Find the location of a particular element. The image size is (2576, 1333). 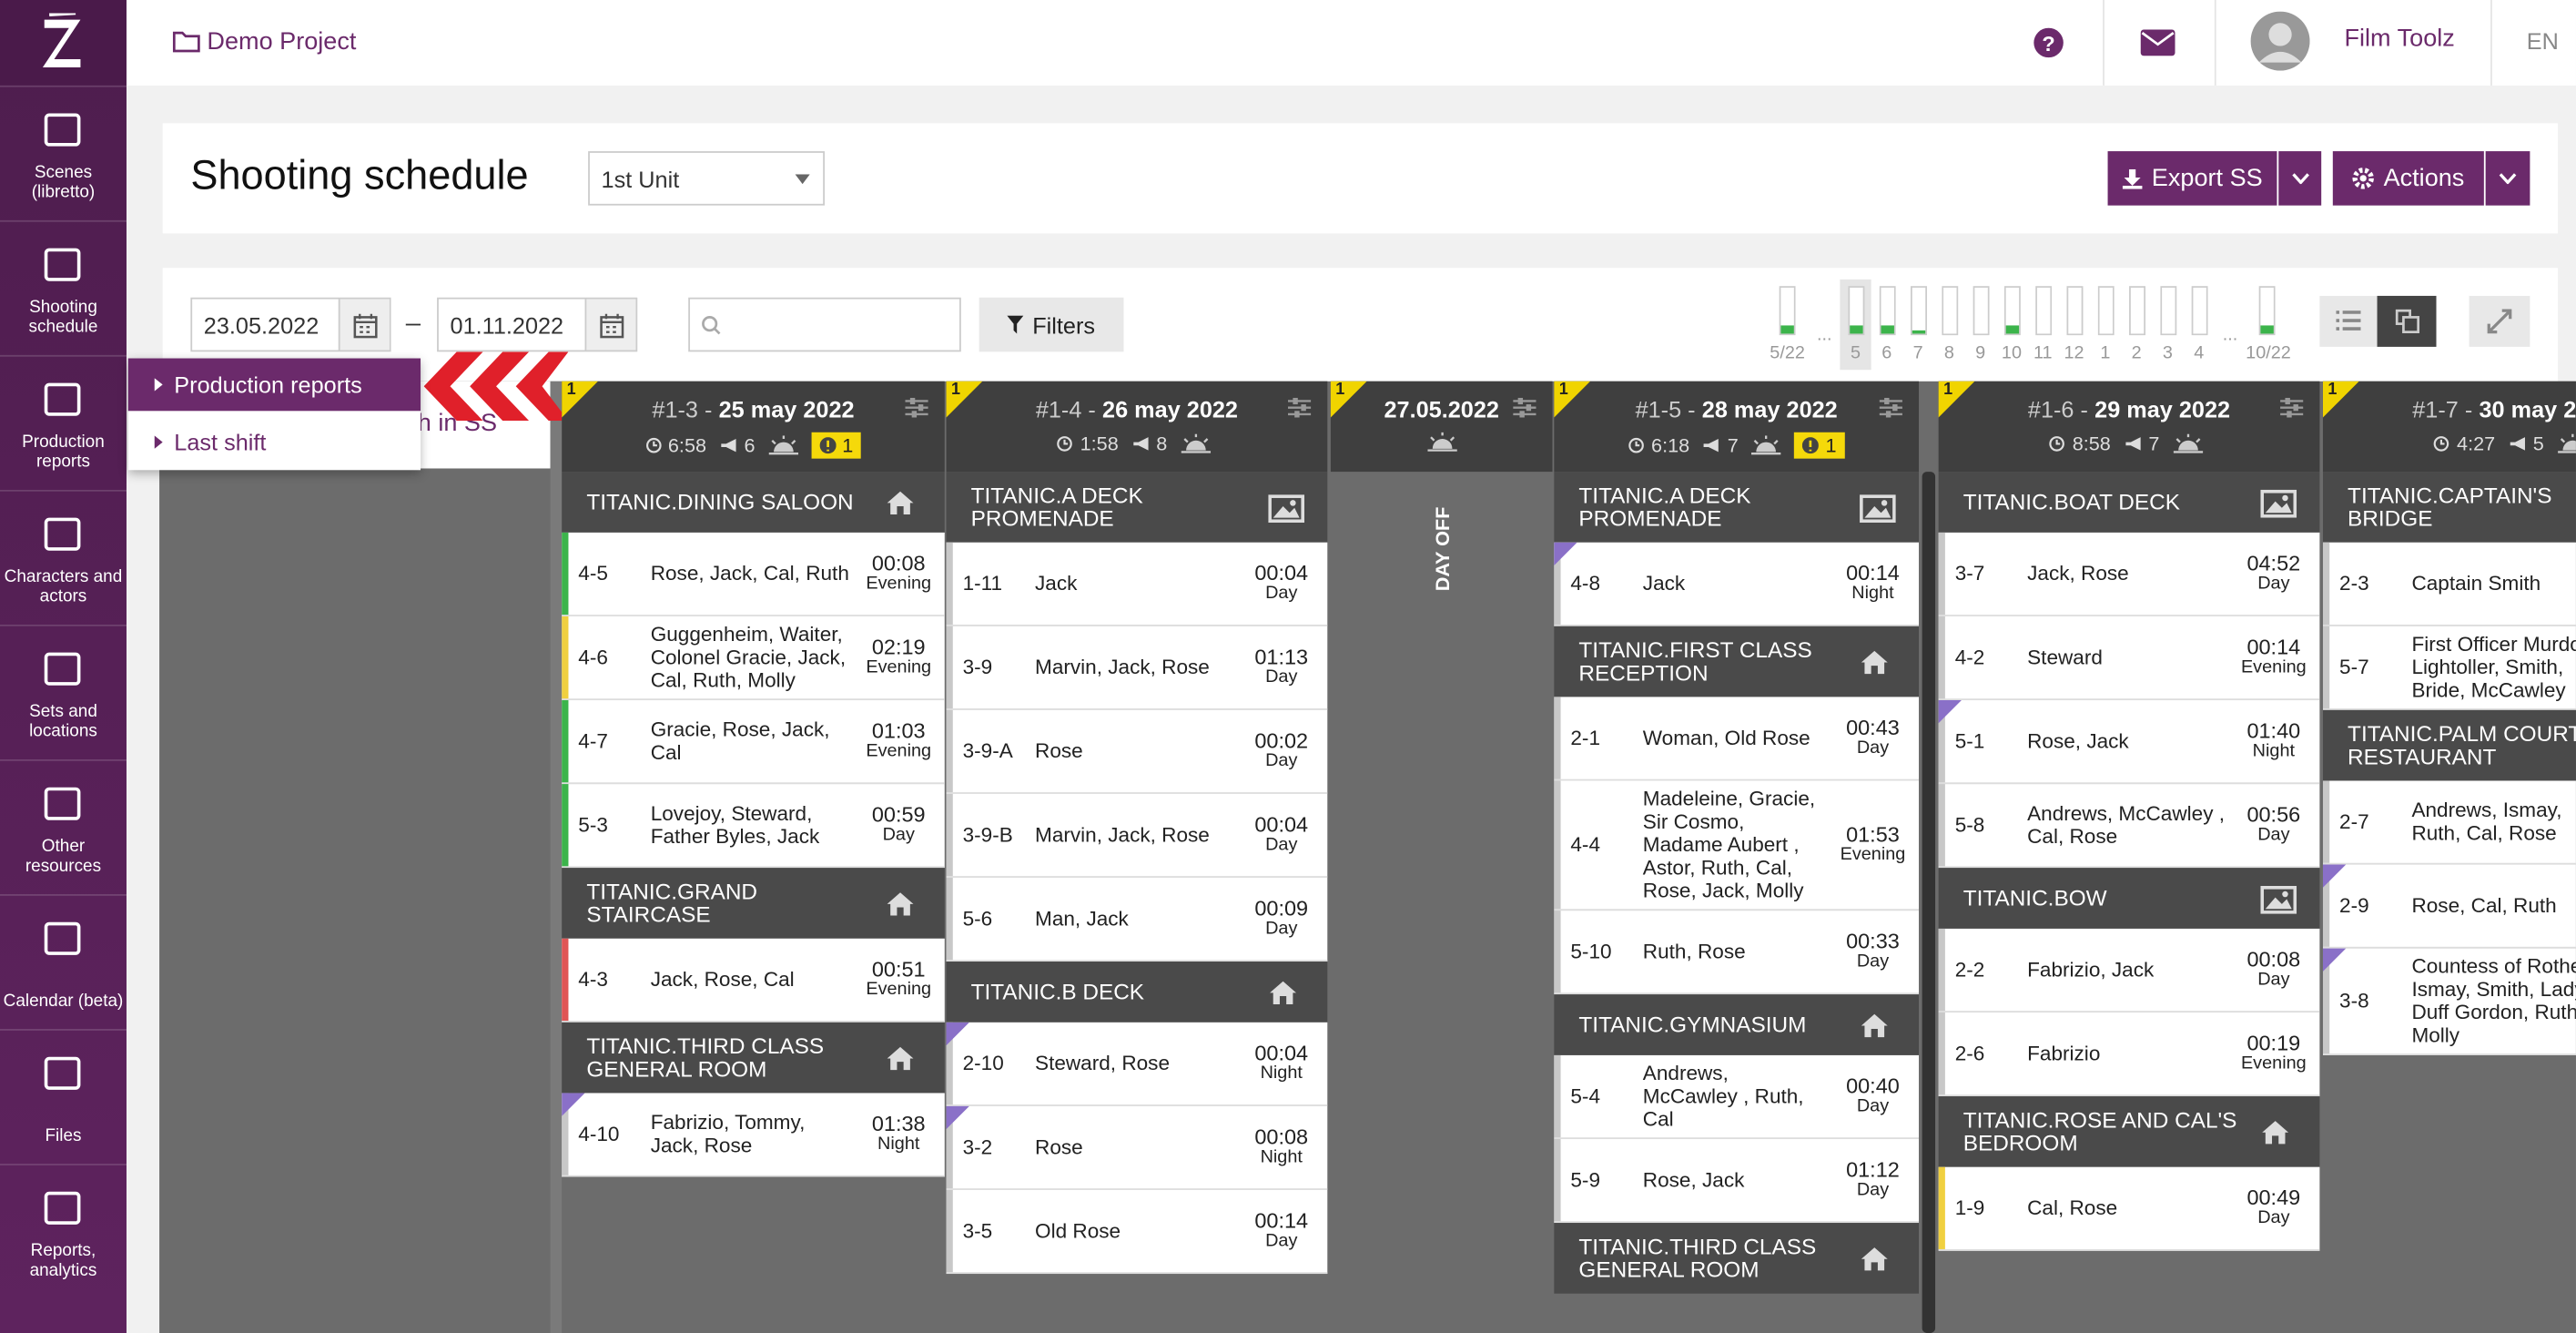

scene-row: 4-7 Gracie, Rose, Jaсk, Cal 01:03 Evening is located at coordinates (753, 742).